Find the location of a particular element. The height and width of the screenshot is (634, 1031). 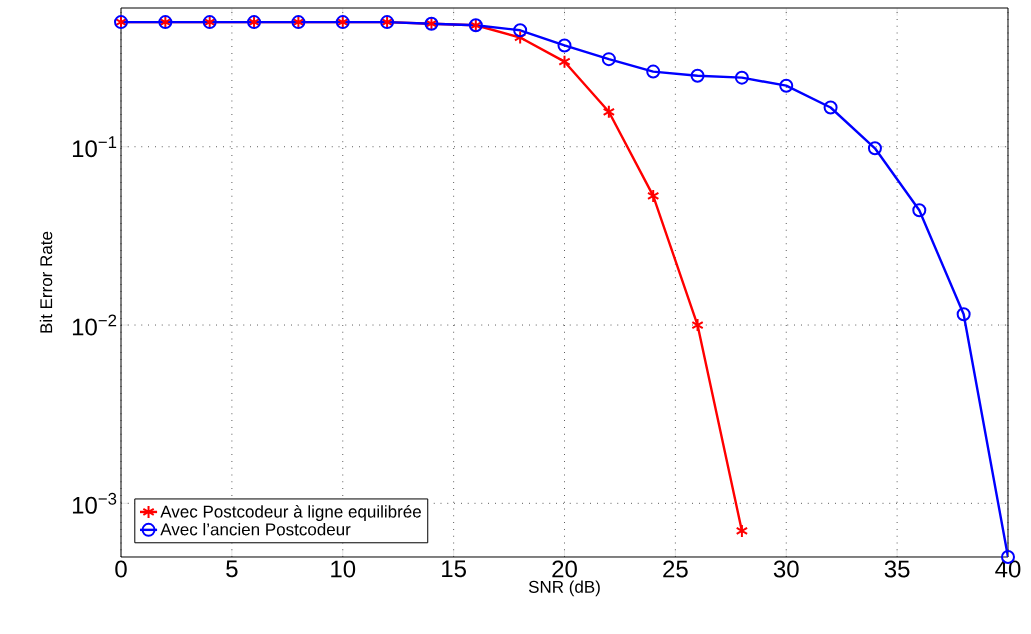

x-axis-title: SNR (dB) is located at coordinates (564, 588).